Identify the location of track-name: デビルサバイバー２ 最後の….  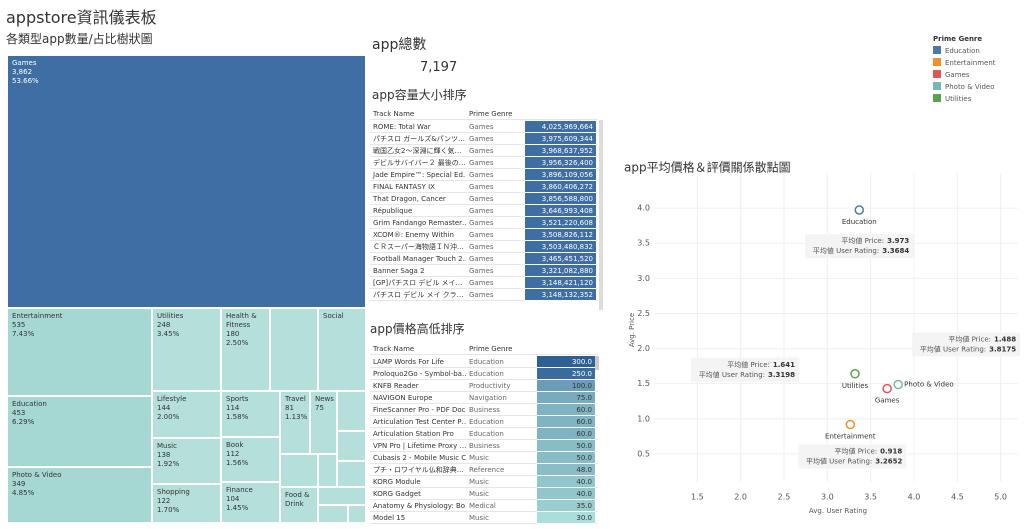
(419, 163).